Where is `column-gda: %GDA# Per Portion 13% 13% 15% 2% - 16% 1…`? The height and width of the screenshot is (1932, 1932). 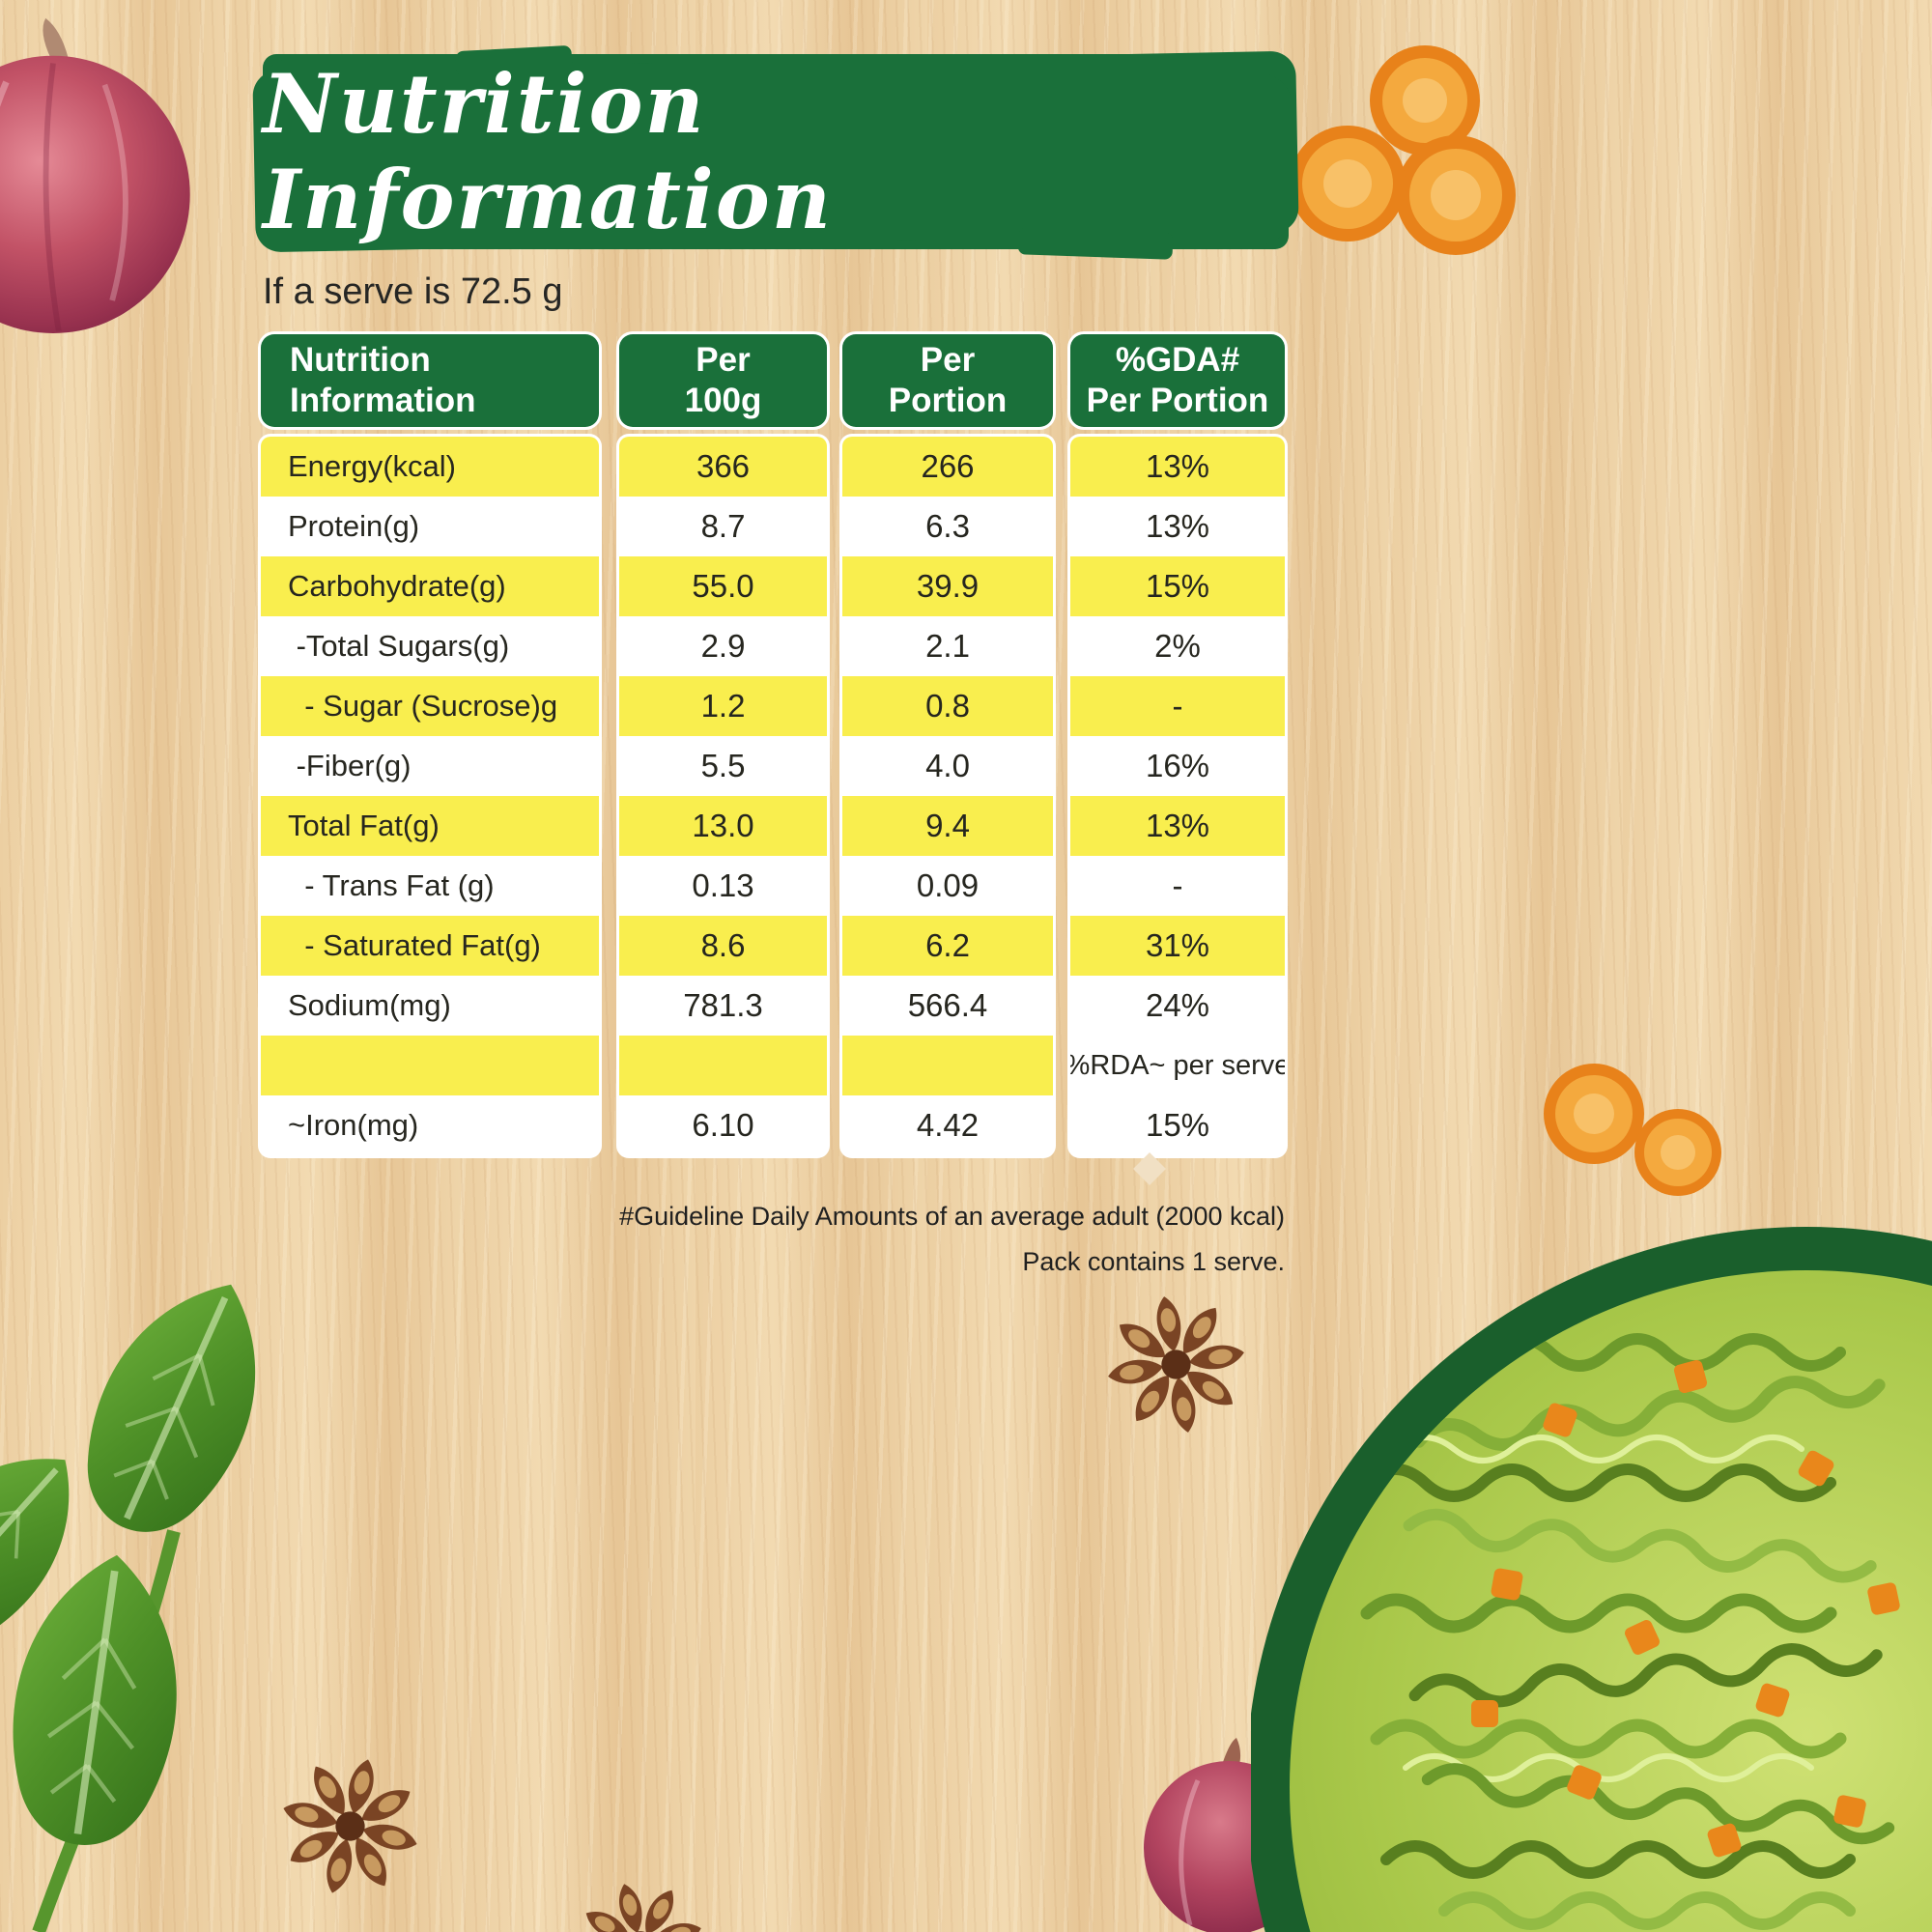 column-gda: %GDA# Per Portion 13% 13% 15% 2% - 16% 1… is located at coordinates (1177, 744).